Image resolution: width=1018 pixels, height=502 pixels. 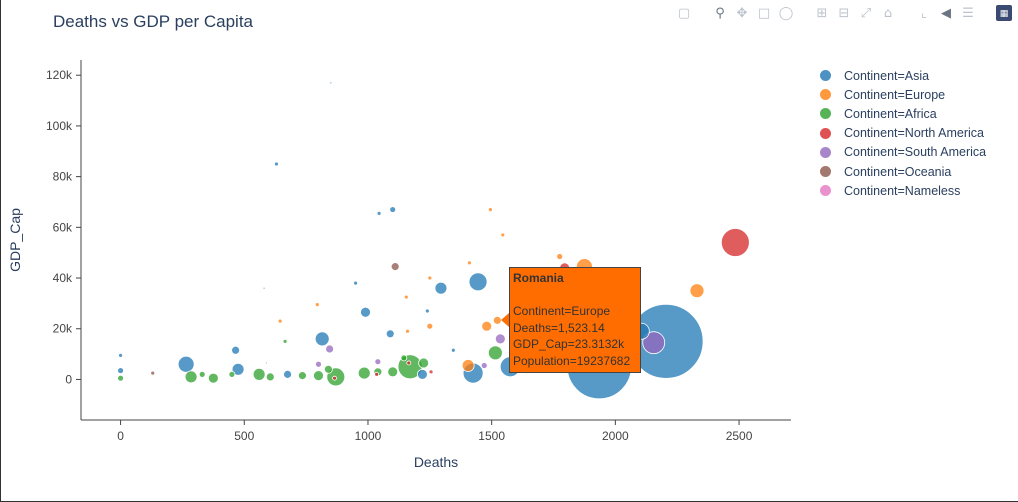 What do you see at coordinates (59, 126) in the screenshot?
I see `y-tick-label: 100k` at bounding box center [59, 126].